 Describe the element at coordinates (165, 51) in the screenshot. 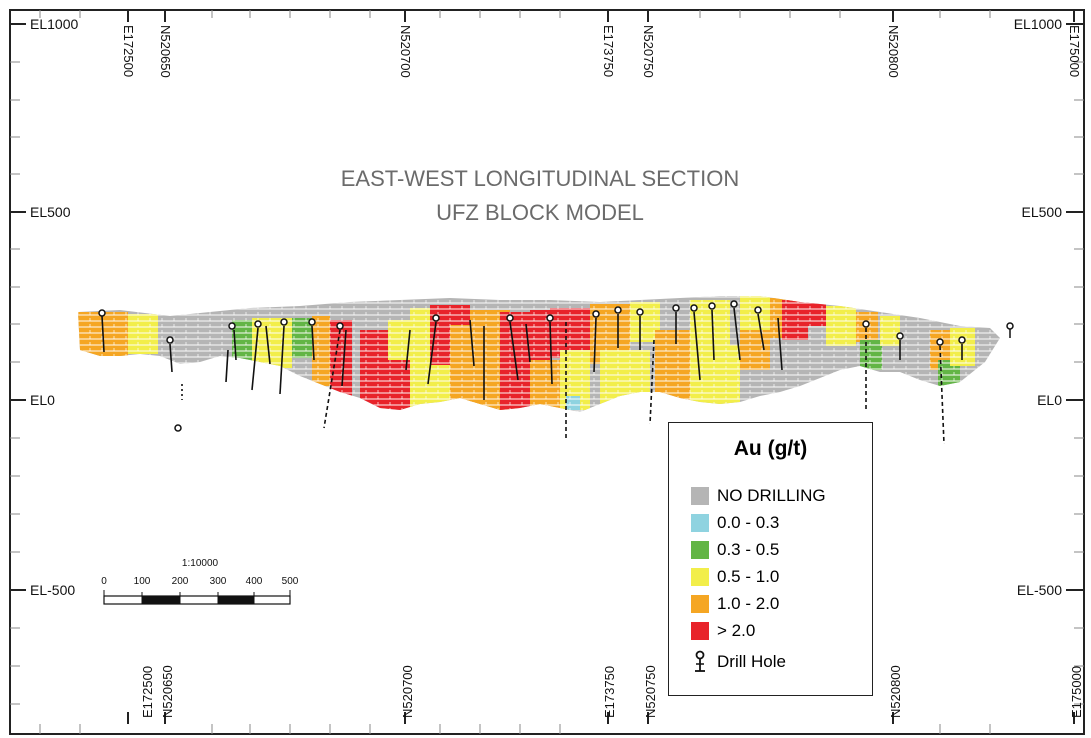

I see `top-n520650-label: N520650` at that location.